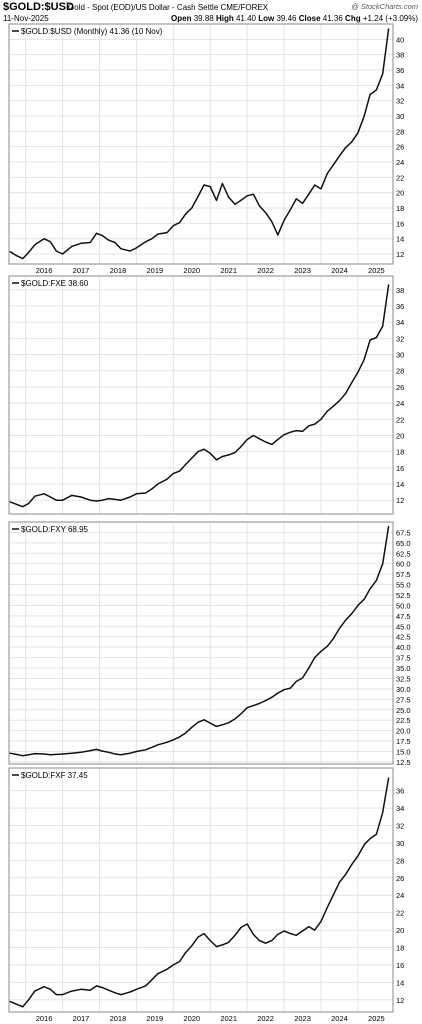 This screenshot has width=422, height=1024. What do you see at coordinates (55, 283) in the screenshot?
I see `legend-label: $GOLD:FXE 38.60` at bounding box center [55, 283].